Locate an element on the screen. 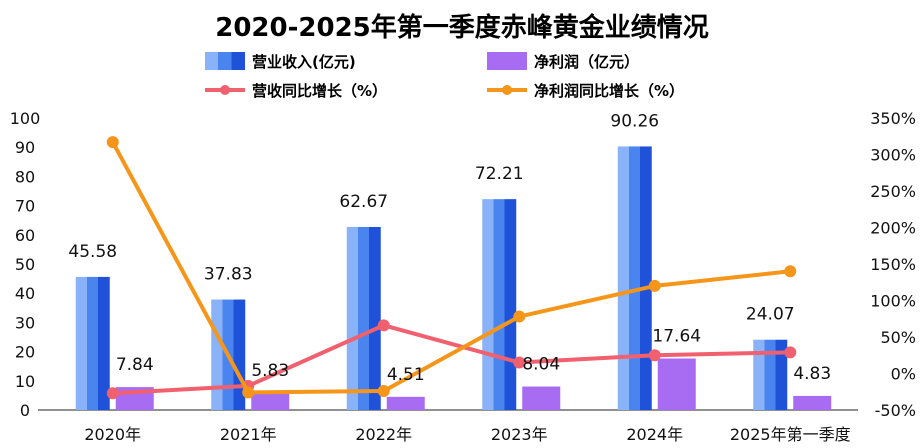 This screenshot has height=448, width=924. x-axis: 2020年 2021年 2022年 2023年 2024年 2025年第一季度 is located at coordinates (467, 434).